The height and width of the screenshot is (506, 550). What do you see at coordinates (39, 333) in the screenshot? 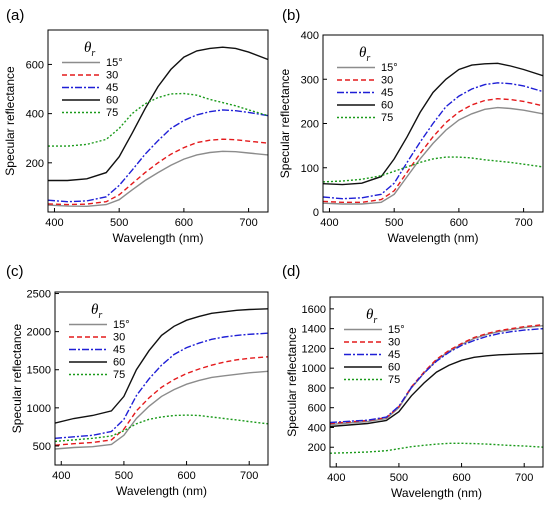
I see `y-tick-label: 2000` at bounding box center [39, 333].